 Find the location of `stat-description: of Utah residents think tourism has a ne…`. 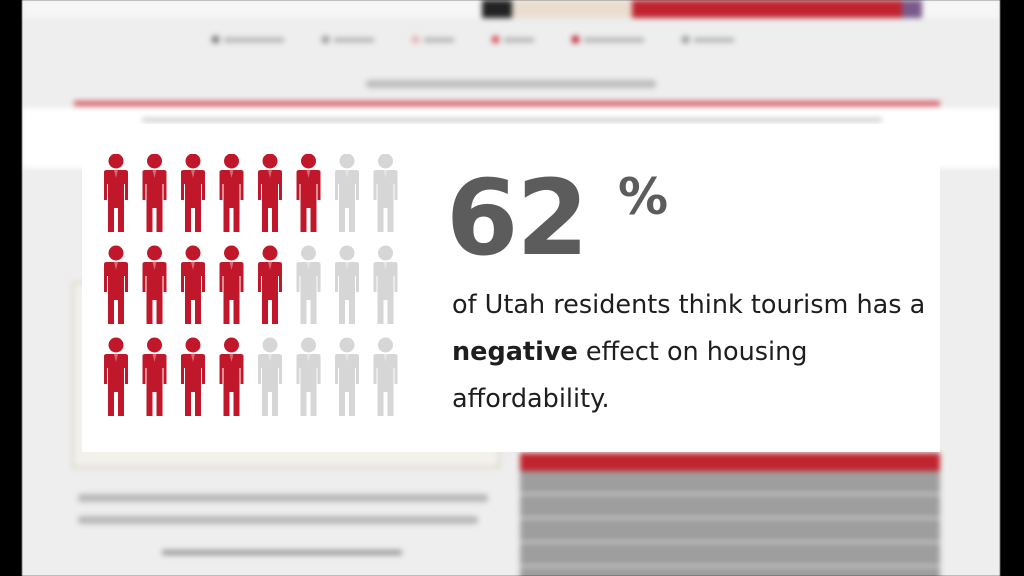

stat-description: of Utah residents think tourism has a ne… is located at coordinates (692, 352).